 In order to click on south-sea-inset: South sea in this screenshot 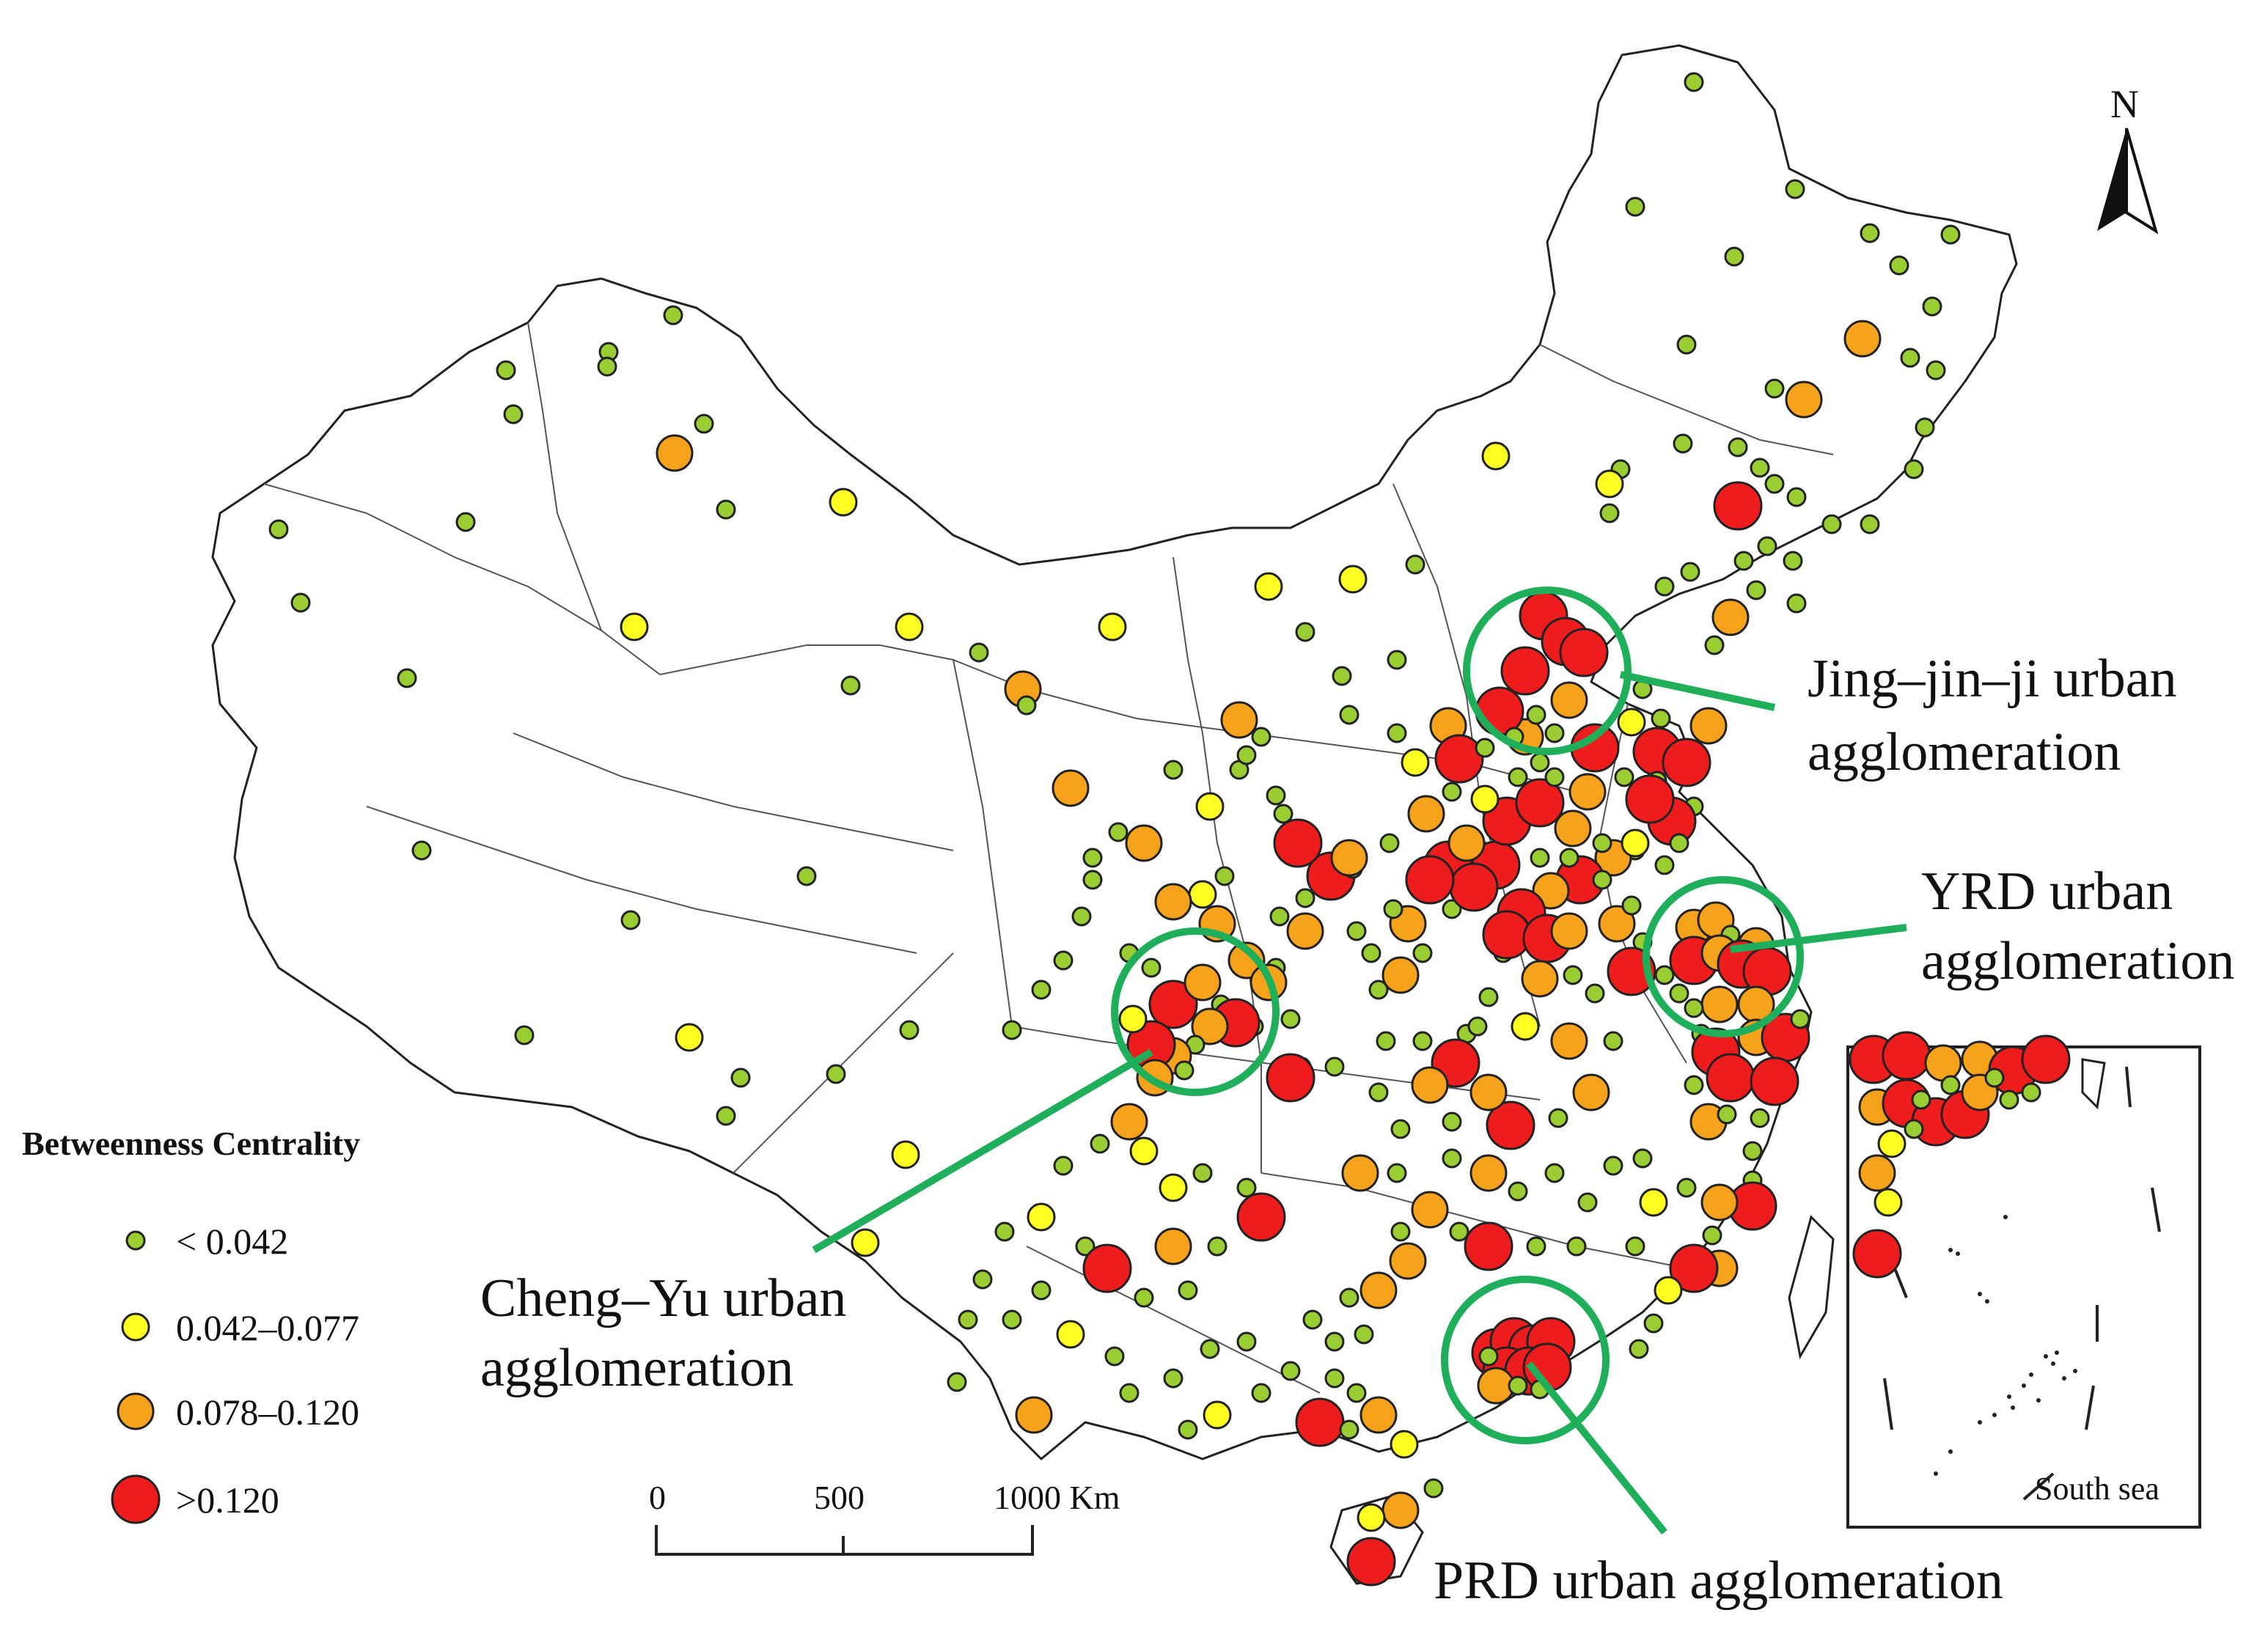, I will do `click(2024, 1280)`.